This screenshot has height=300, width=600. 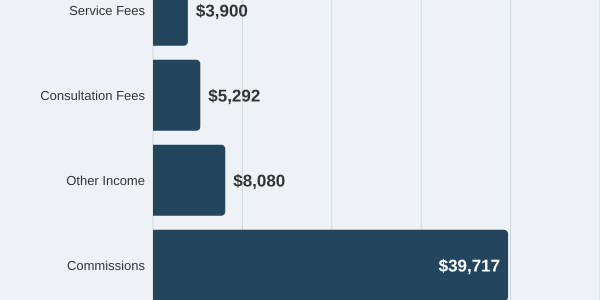 I want to click on y-tick-label: Other Income, so click(x=105, y=180).